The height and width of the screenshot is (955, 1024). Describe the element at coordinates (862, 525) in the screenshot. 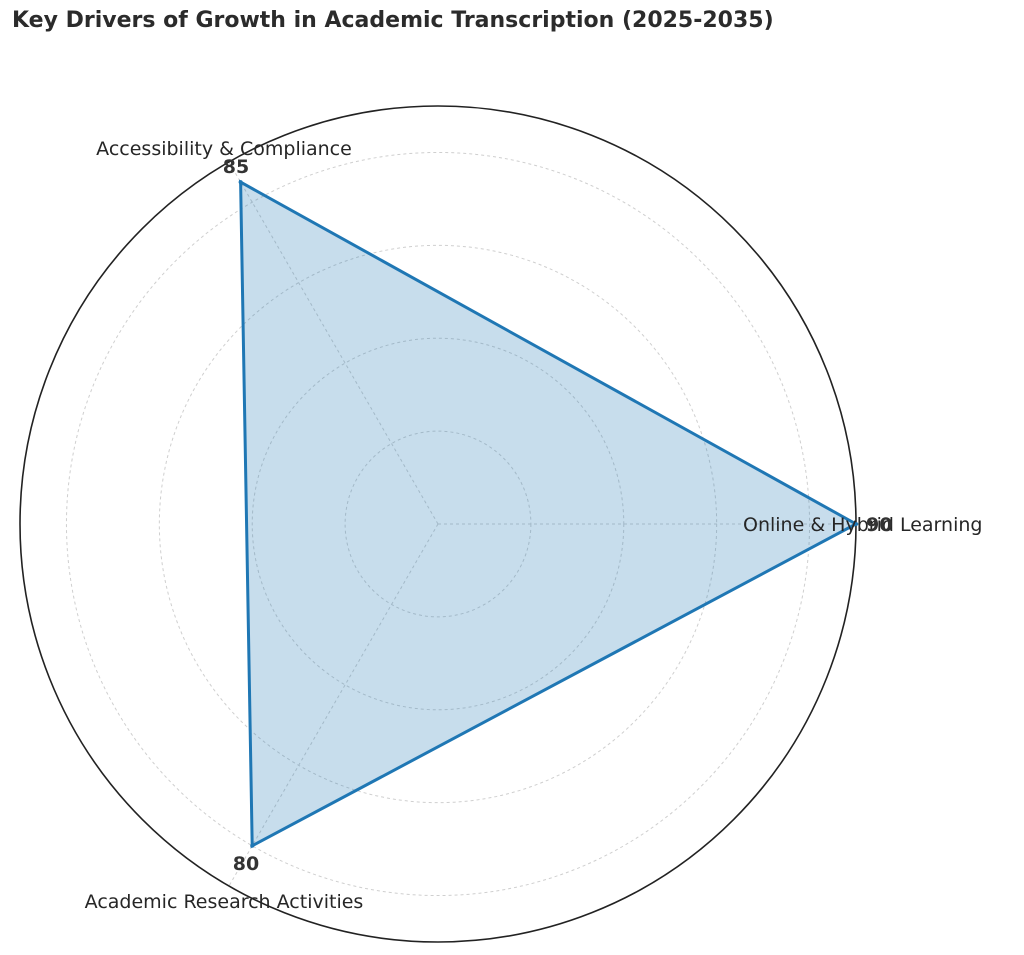

I see `category-label-0: Online & Hybrid Learning` at that location.